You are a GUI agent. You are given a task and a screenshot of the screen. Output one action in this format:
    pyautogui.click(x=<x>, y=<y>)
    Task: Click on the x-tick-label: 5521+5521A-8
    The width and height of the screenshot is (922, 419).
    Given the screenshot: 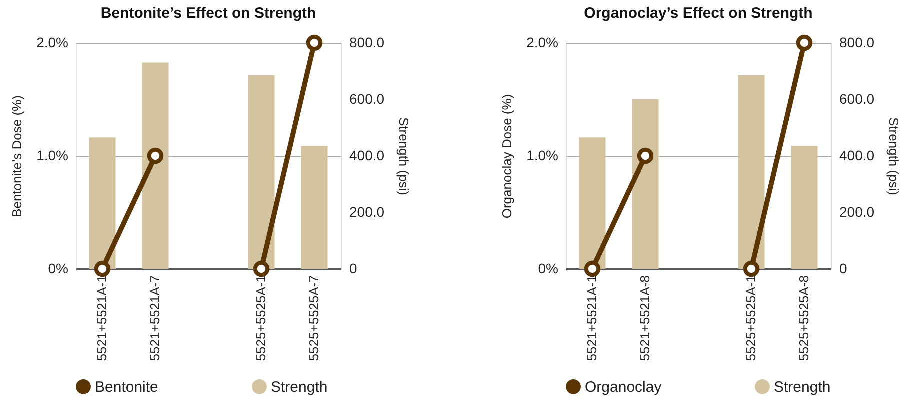 What is the action you would take?
    pyautogui.click(x=645, y=319)
    